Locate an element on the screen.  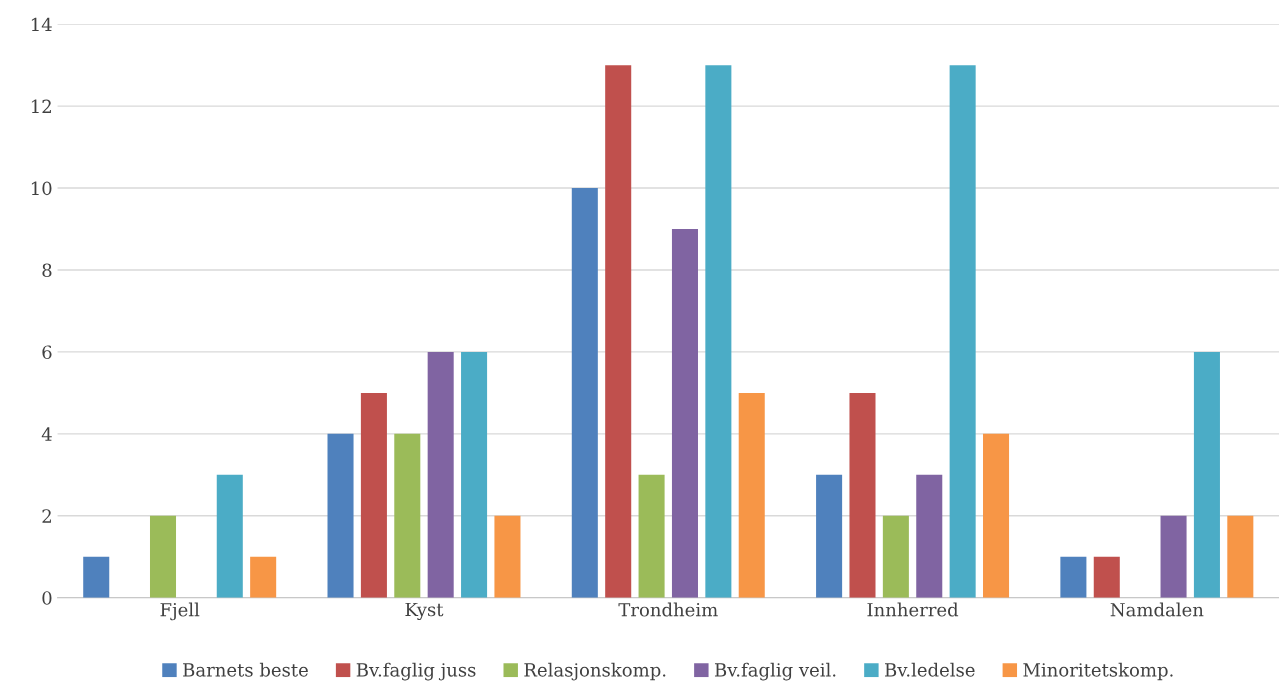
y-tick-label: 14 is located at coordinates (41, 24).